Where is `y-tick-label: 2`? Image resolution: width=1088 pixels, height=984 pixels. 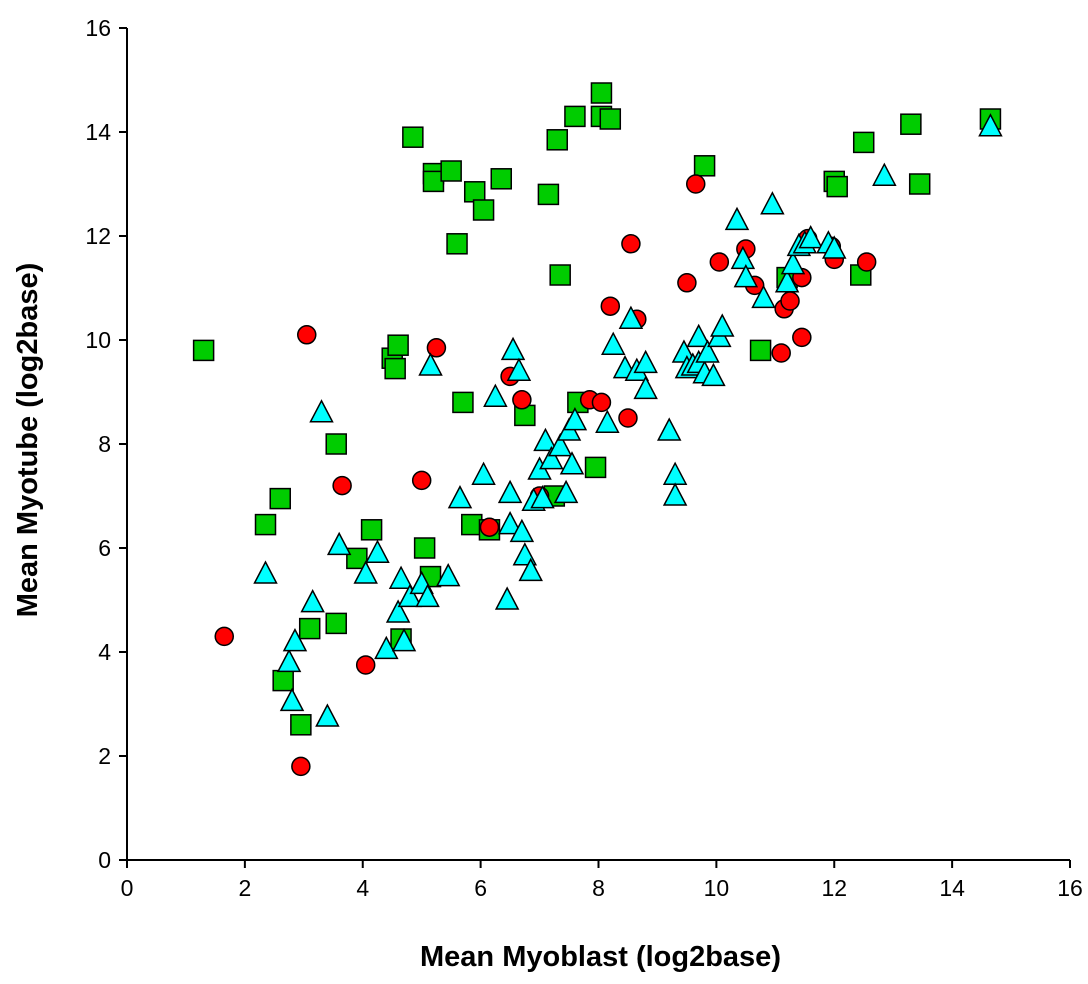 y-tick-label: 2 is located at coordinates (104, 756).